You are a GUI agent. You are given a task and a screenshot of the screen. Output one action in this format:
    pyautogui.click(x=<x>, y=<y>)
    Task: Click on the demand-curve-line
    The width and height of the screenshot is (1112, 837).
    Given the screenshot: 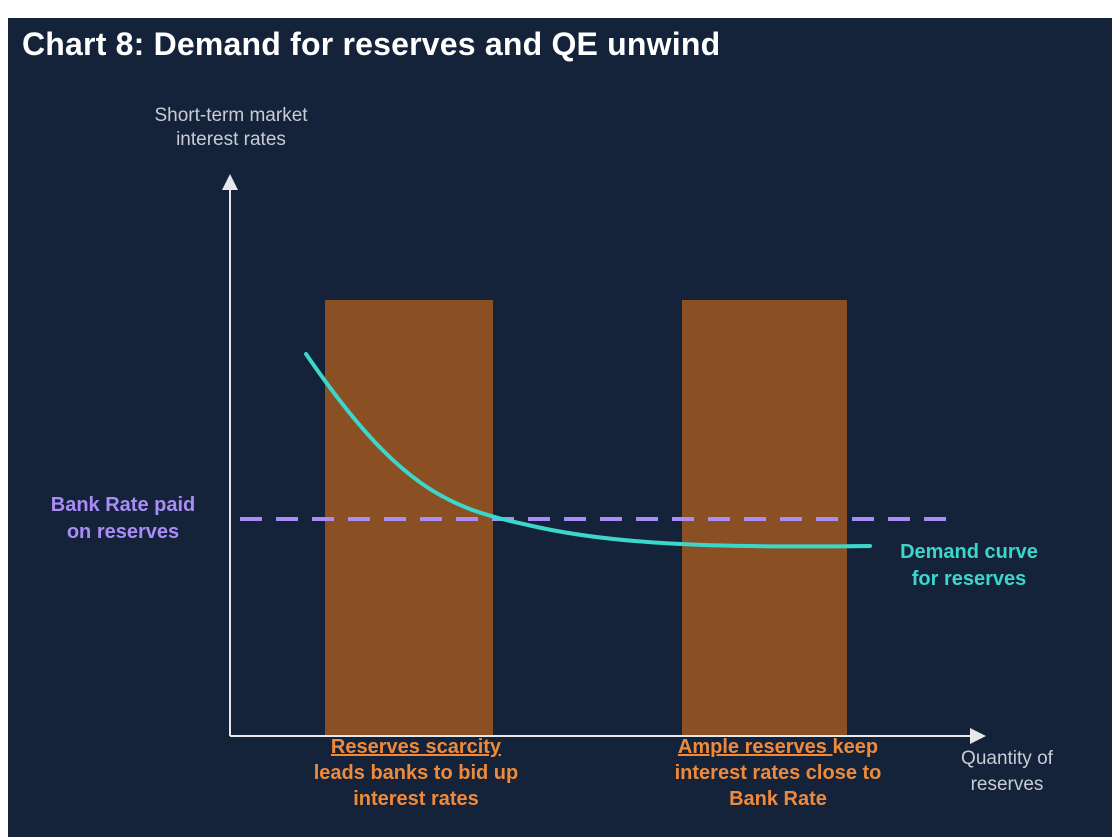 What is the action you would take?
    pyautogui.click(x=588, y=450)
    